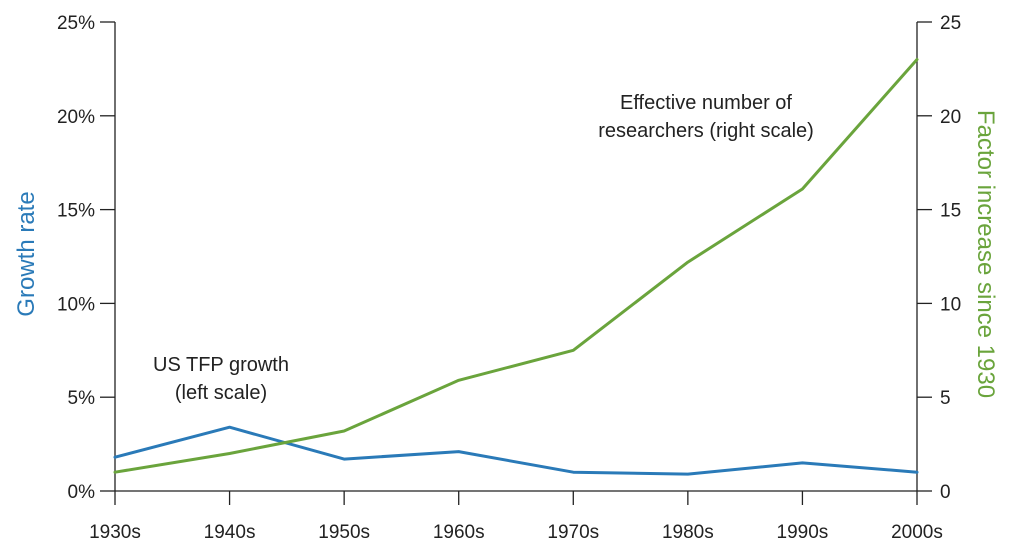 The image size is (1009, 556). I want to click on left-tick-label: 15%, so click(76, 211).